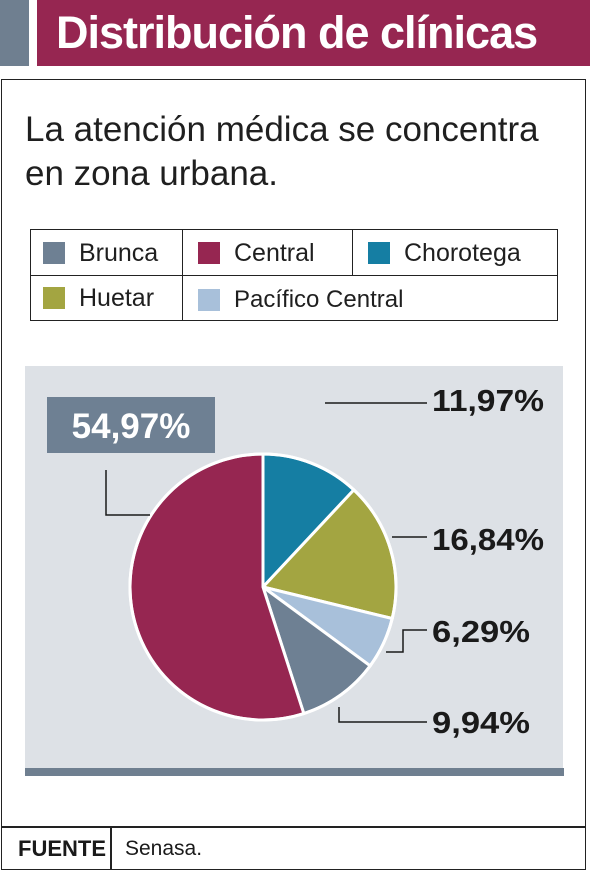 The width and height of the screenshot is (590, 874). I want to click on legend-swatch-huetar, so click(54, 298).